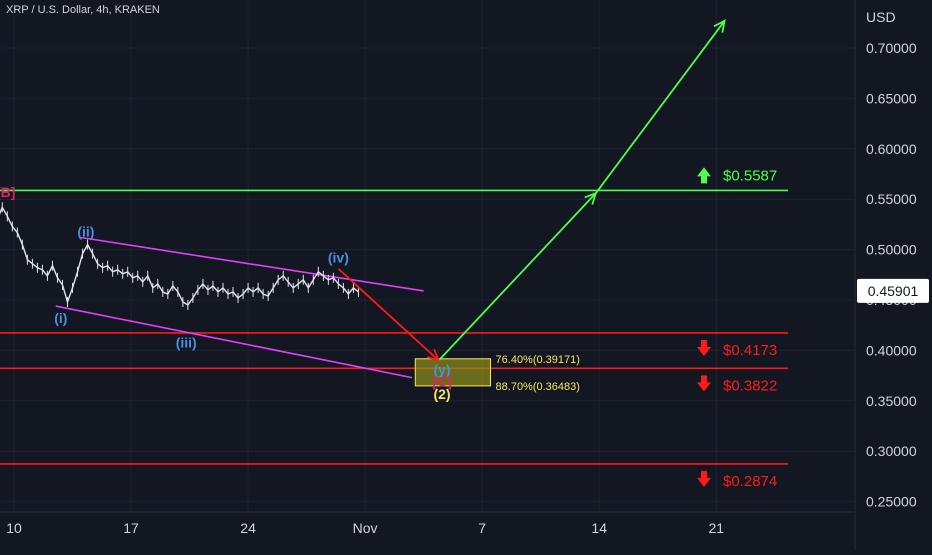 This screenshot has width=932, height=555. I want to click on level-price-label: $0.2874, so click(750, 481).